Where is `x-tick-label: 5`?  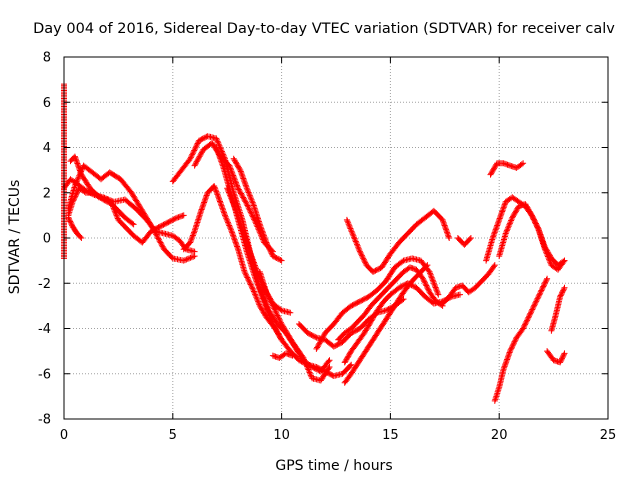
x-tick-label: 5 is located at coordinates (173, 435).